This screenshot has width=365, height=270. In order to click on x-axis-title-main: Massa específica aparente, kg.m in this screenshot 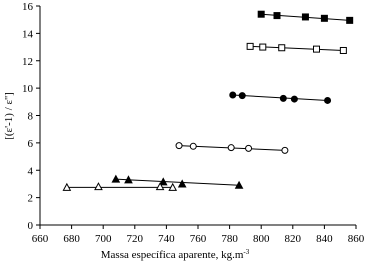, I will do `click(172, 255)`.